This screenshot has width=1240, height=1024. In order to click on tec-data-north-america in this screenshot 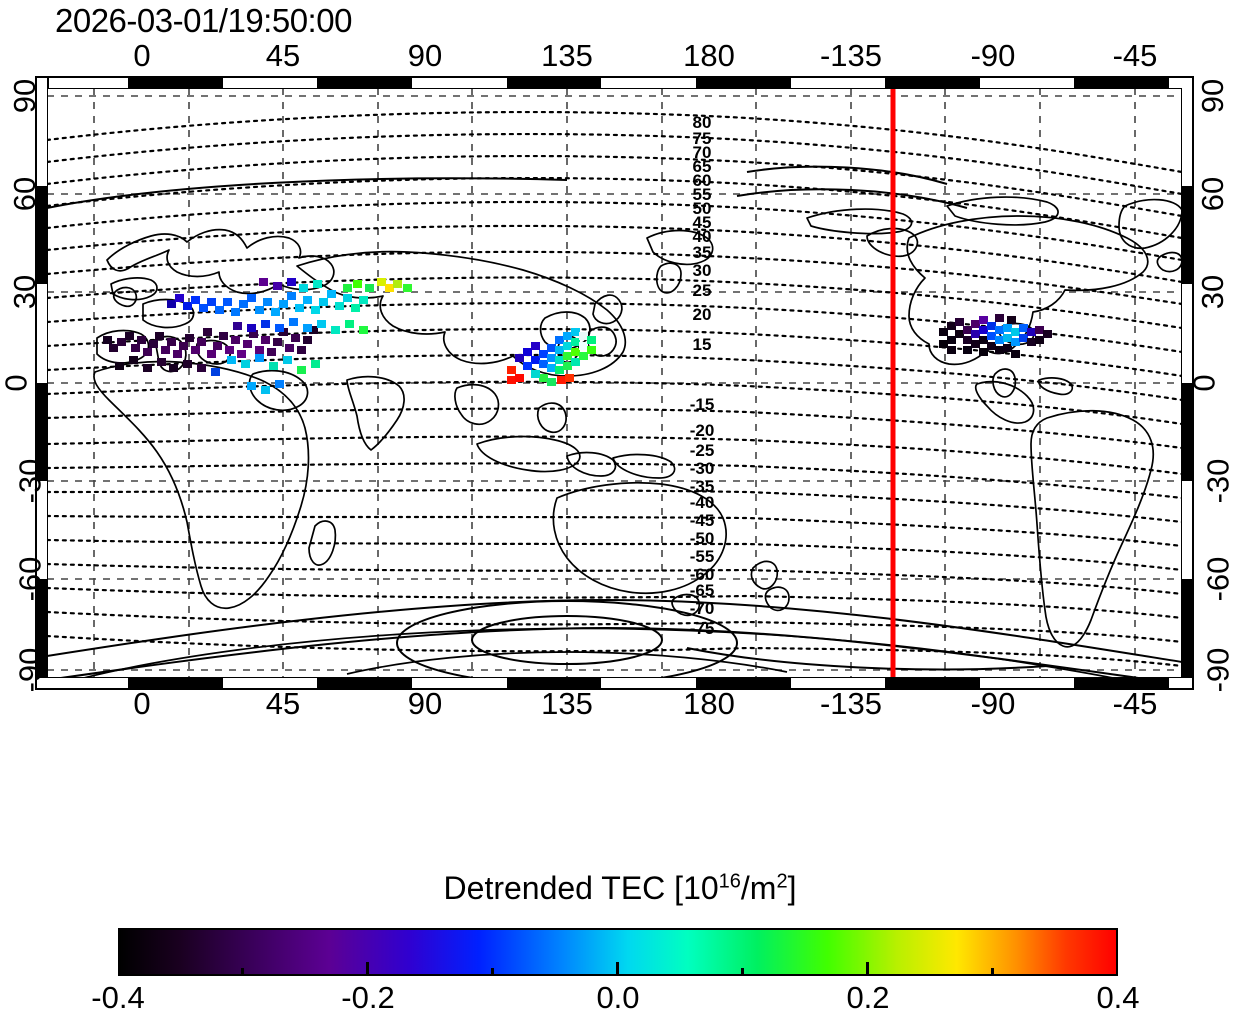, I will do `click(995, 336)`.